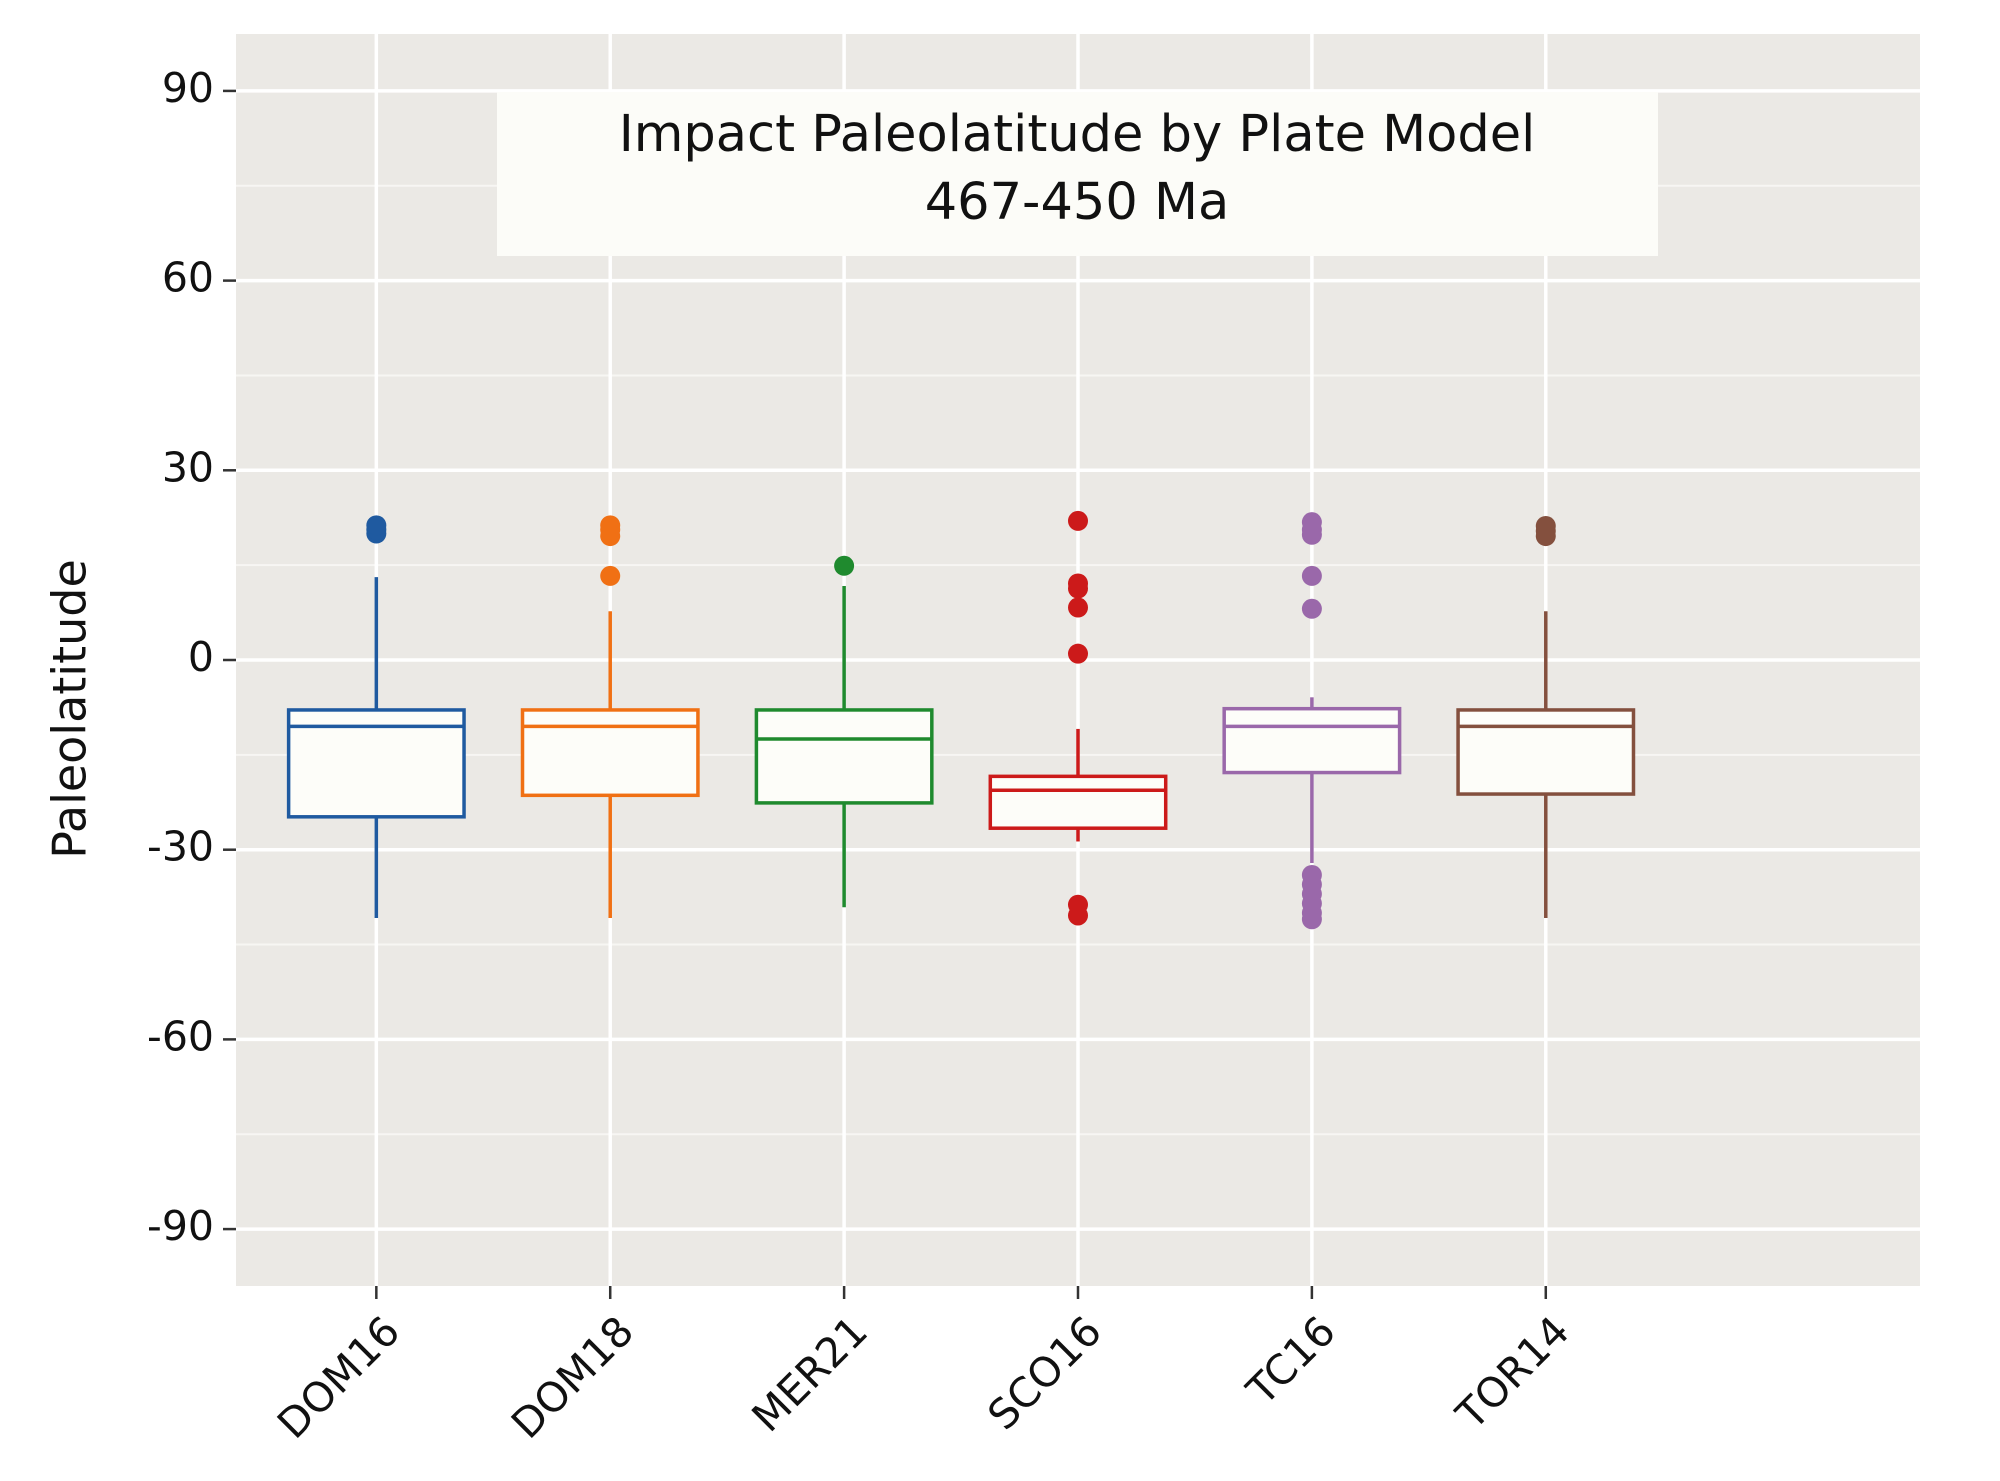 This screenshot has width=2000, height=1481. Describe the element at coordinates (338, 1377) in the screenshot. I see `x-tick-label: DOM16` at that location.